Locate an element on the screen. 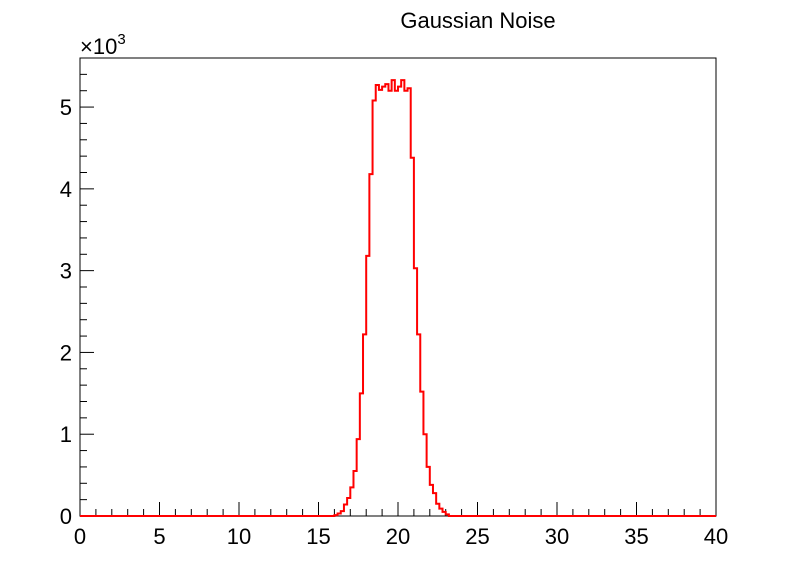 This screenshot has width=796, height=572. y-tick-label: 4 is located at coordinates (66, 189).